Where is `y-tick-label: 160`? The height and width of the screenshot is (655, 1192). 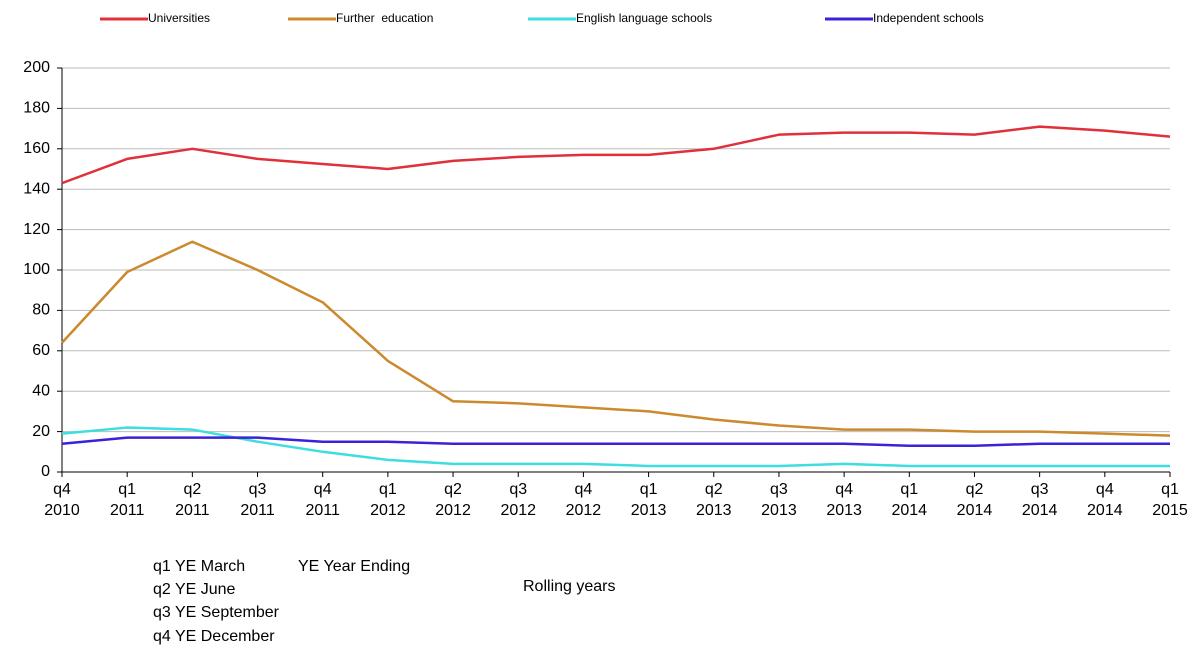 y-tick-label: 160 is located at coordinates (36, 148).